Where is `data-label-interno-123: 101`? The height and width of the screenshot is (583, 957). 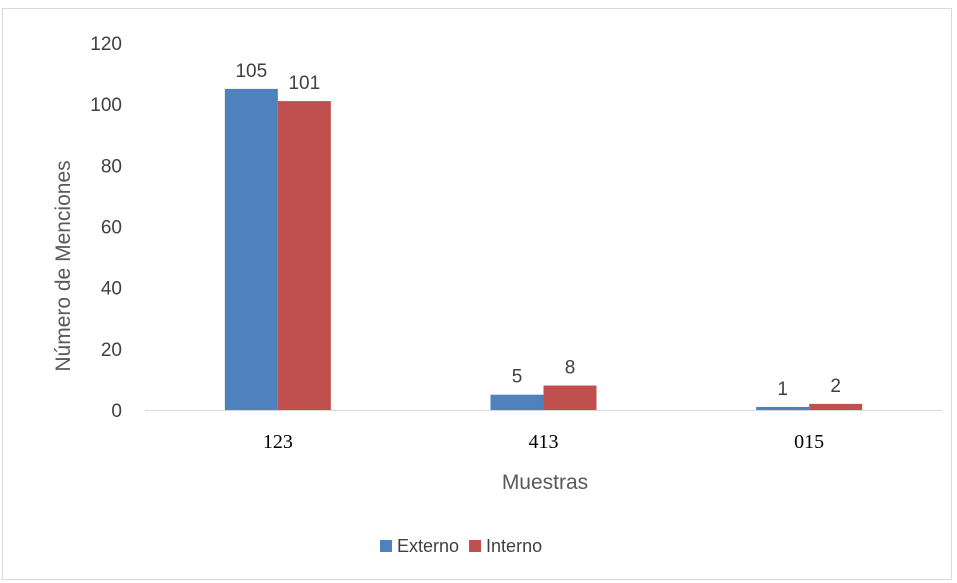
data-label-interno-123: 101 is located at coordinates (304, 83).